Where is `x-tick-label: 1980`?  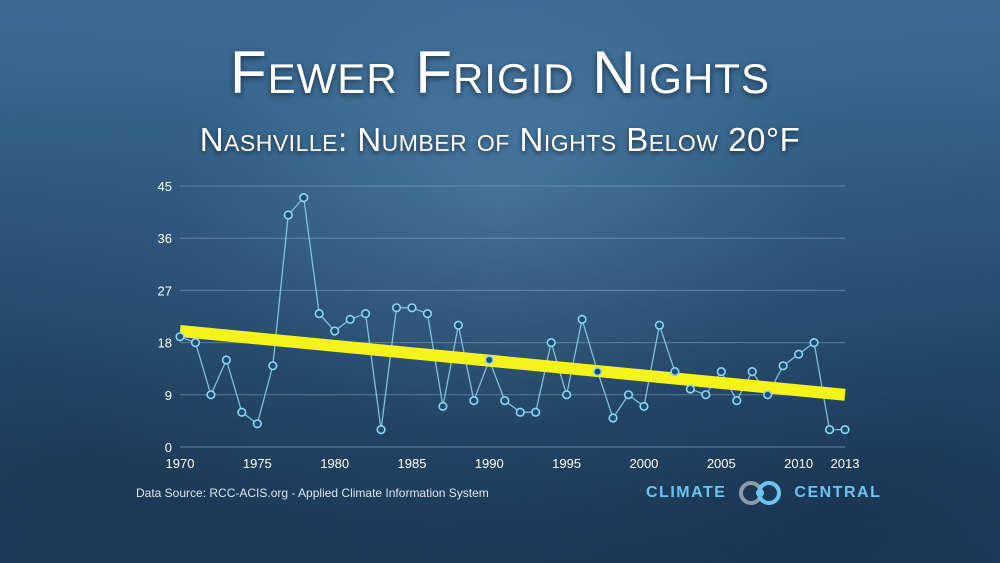
x-tick-label: 1980 is located at coordinates (334, 463).